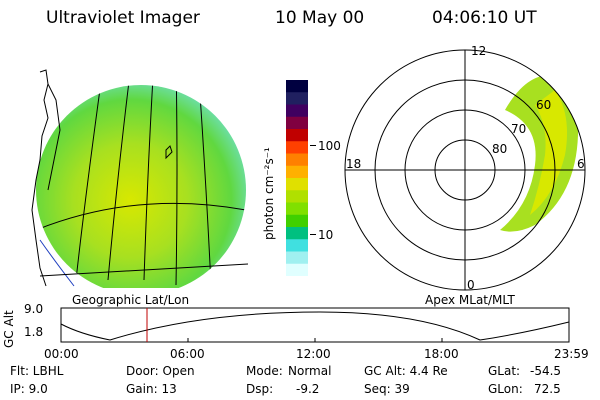 This screenshot has width=600, height=400. What do you see at coordinates (9, 329) in the screenshot?
I see `altitude-ylabel: GC Alt` at bounding box center [9, 329].